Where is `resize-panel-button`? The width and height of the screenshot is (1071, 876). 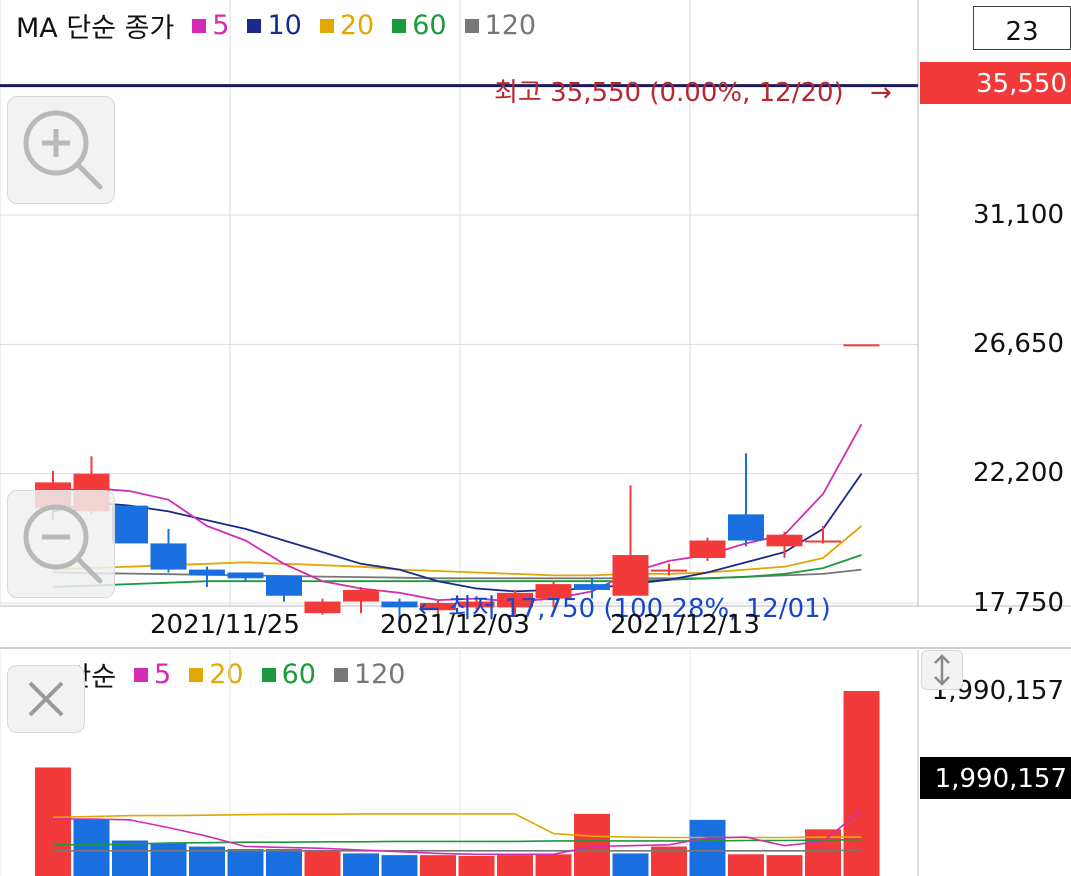
resize-panel-button is located at coordinates (942, 670).